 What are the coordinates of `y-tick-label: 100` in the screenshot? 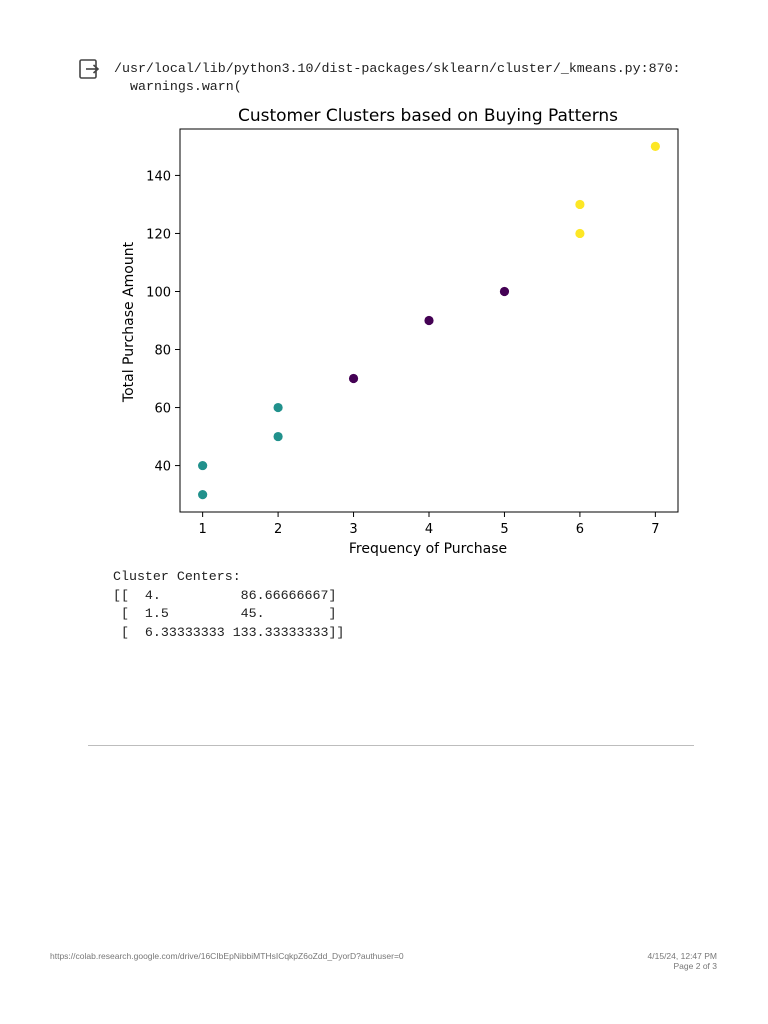 It's located at (158, 292).